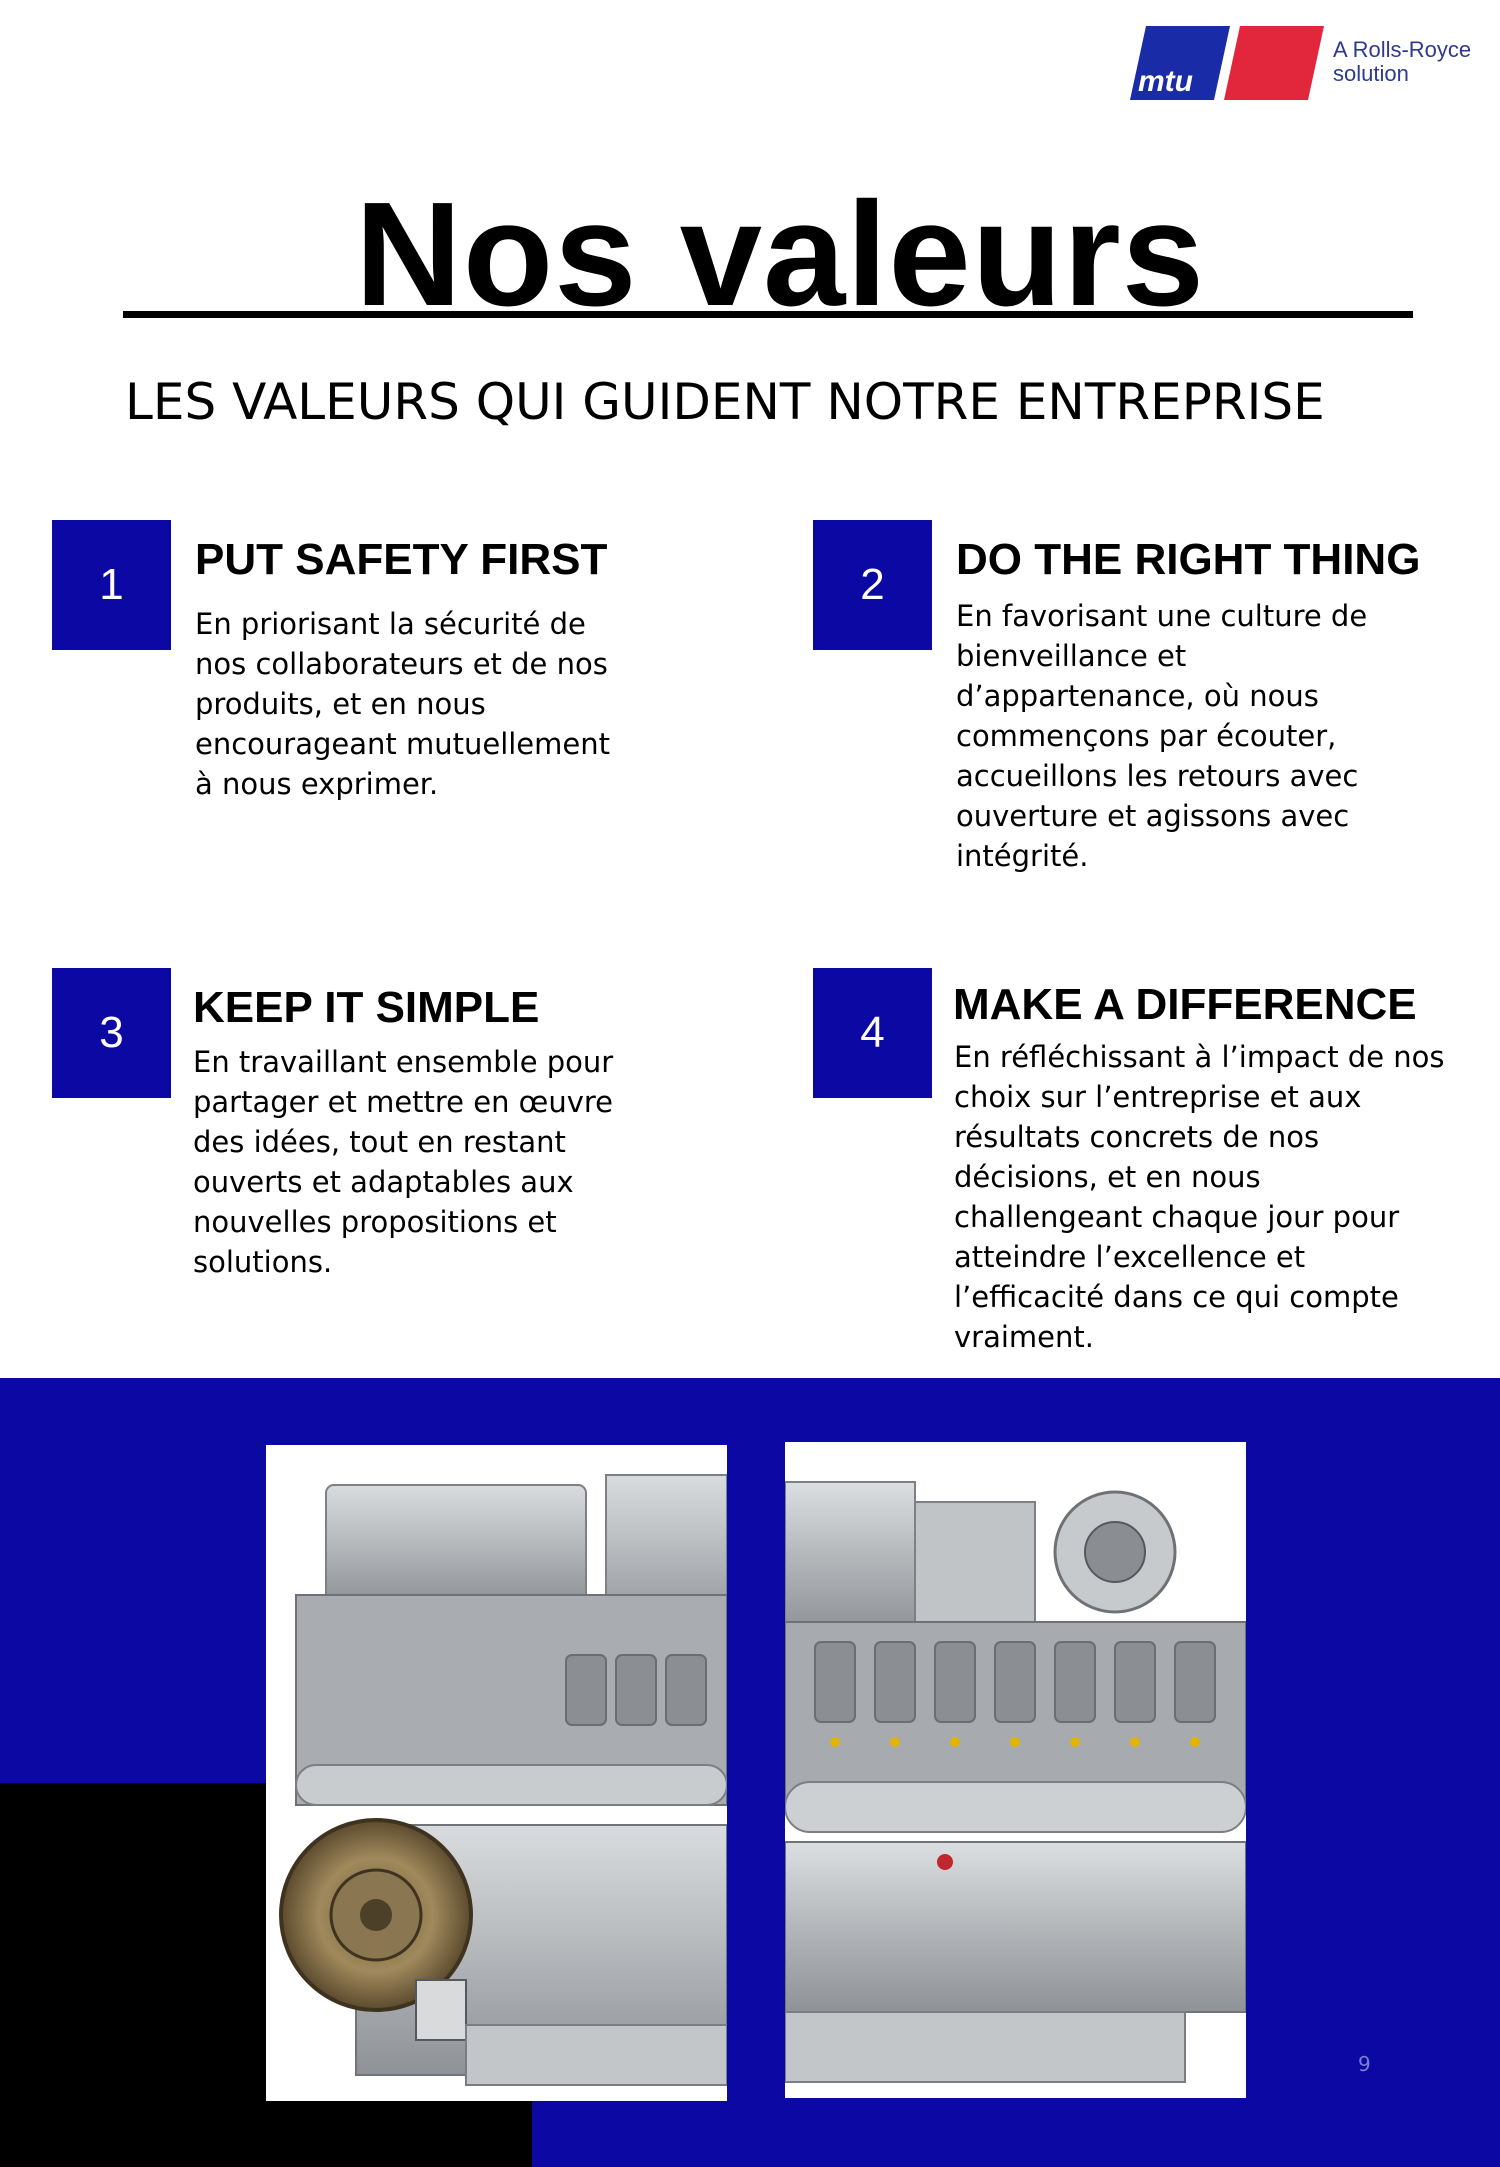  Describe the element at coordinates (401, 559) in the screenshot. I see `value-title: PUT SAFETY FIRST` at that location.